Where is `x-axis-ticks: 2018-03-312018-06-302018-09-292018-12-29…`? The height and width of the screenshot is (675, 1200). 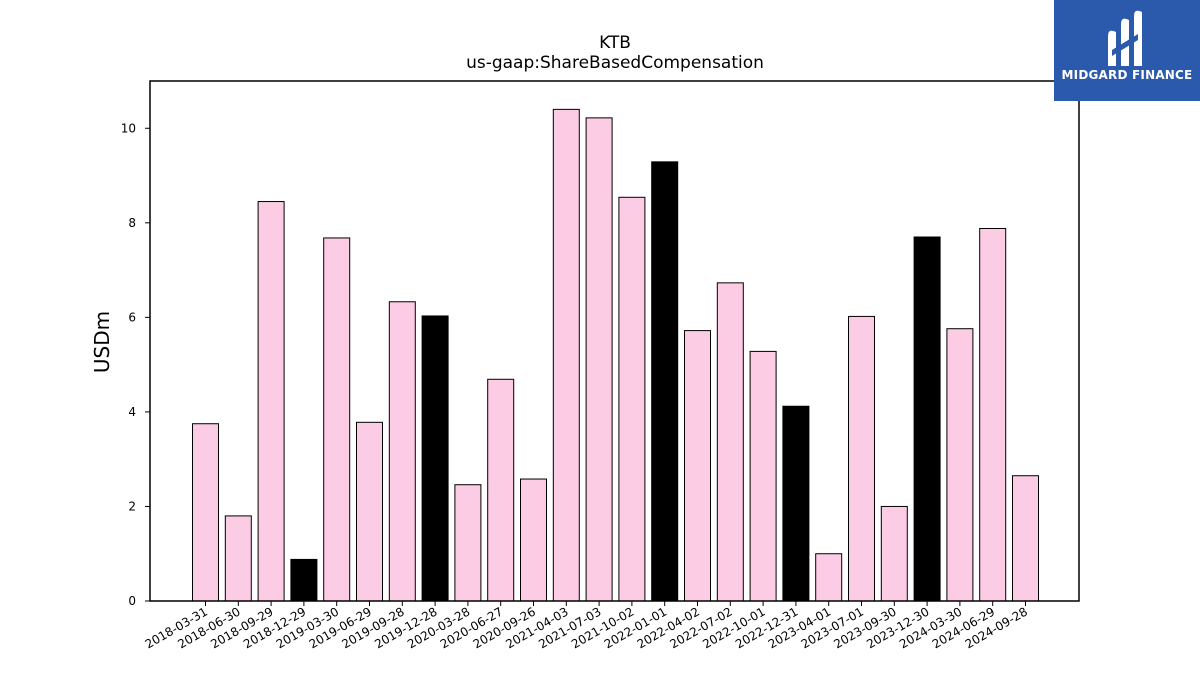
x-axis-ticks: 2018-03-312018-06-302018-09-292018-12-29… is located at coordinates (586, 626).